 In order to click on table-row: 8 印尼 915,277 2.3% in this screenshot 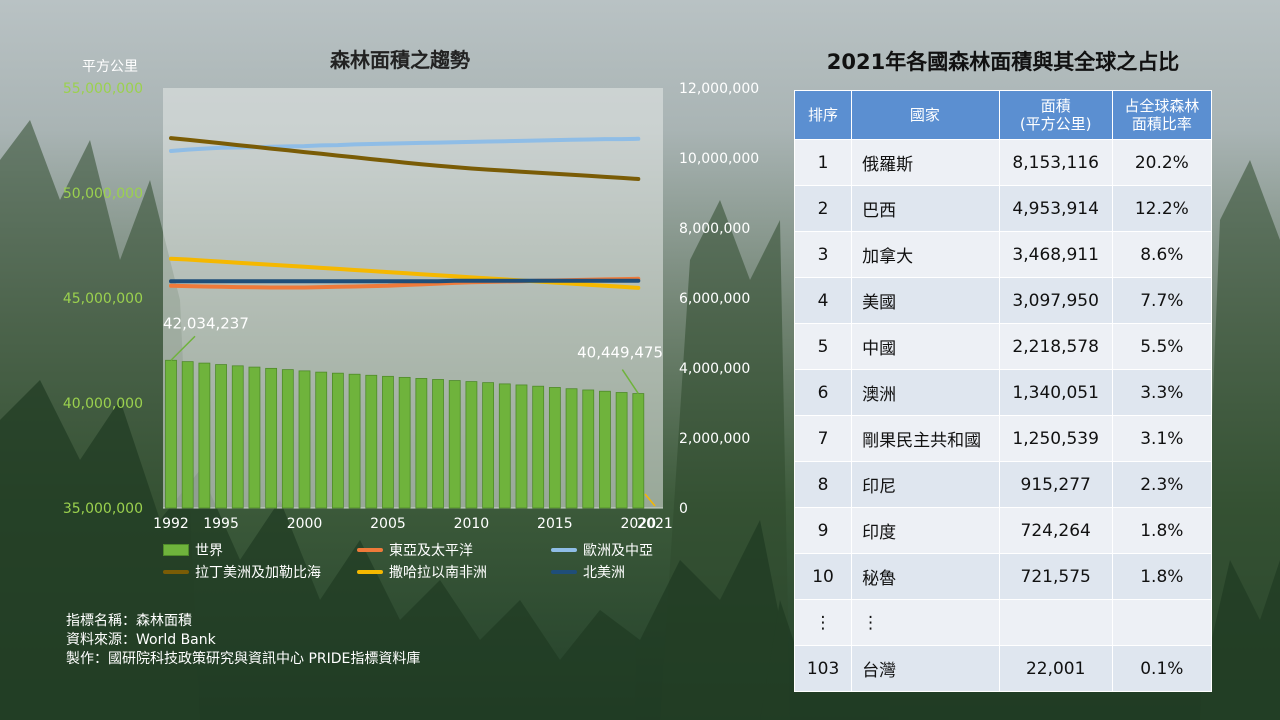, I will do `click(1003, 484)`.